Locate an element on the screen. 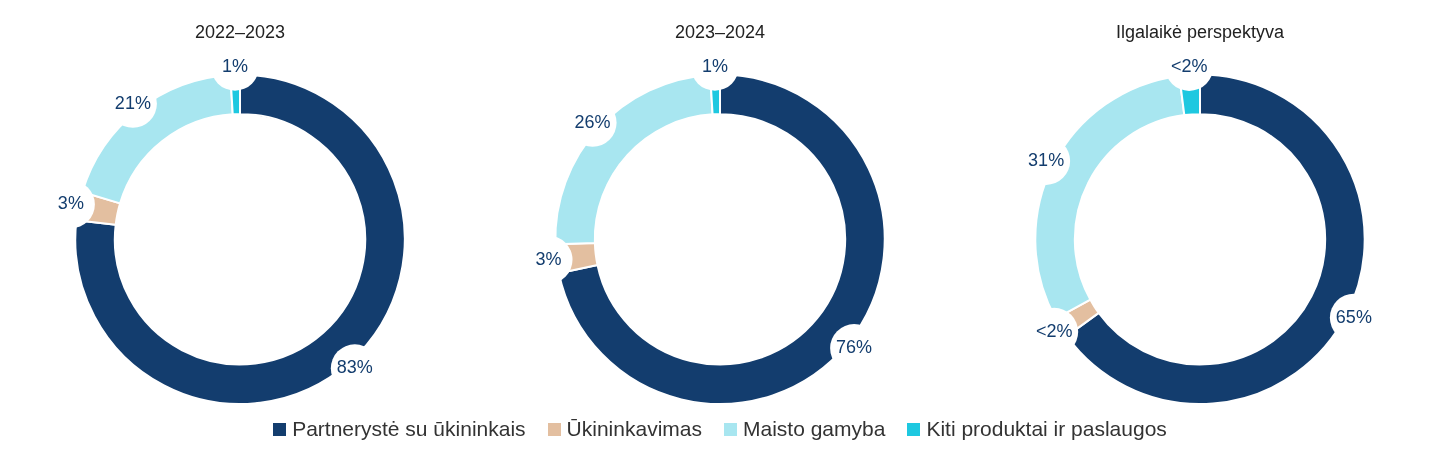 Image resolution: width=1440 pixels, height=458 pixels. chart-title: 2023–2024 is located at coordinates (720, 31).